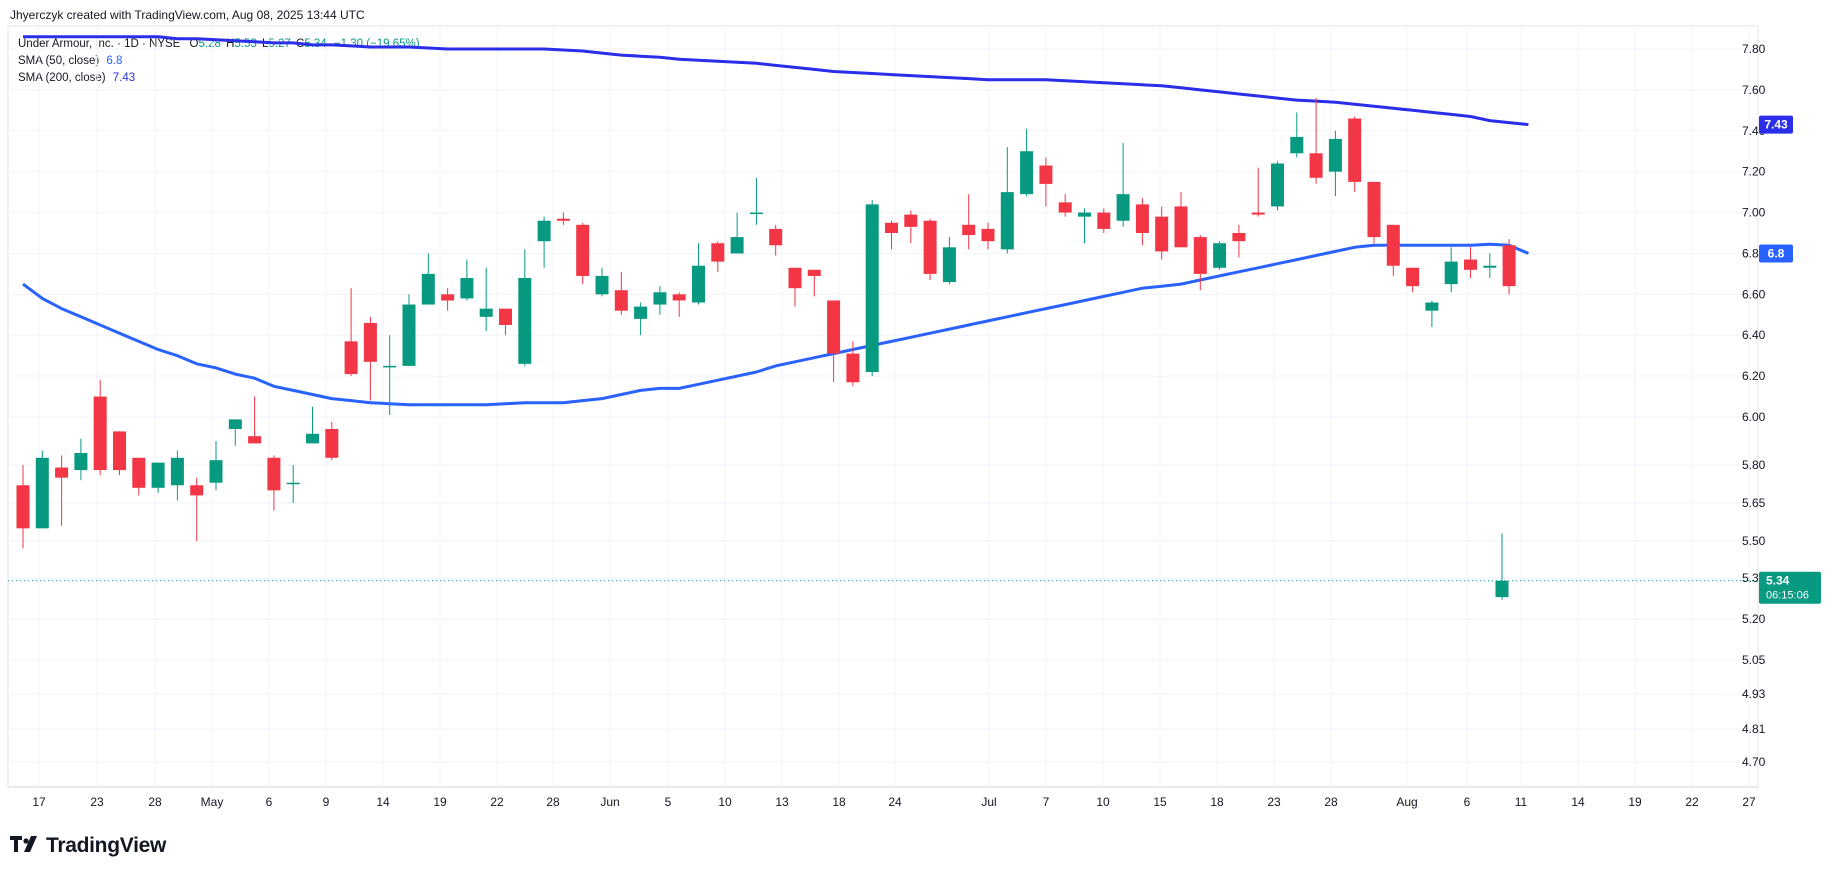 The width and height of the screenshot is (1835, 875). I want to click on legend-sma50-row: SMA (50, close) 6.8, so click(219, 61).